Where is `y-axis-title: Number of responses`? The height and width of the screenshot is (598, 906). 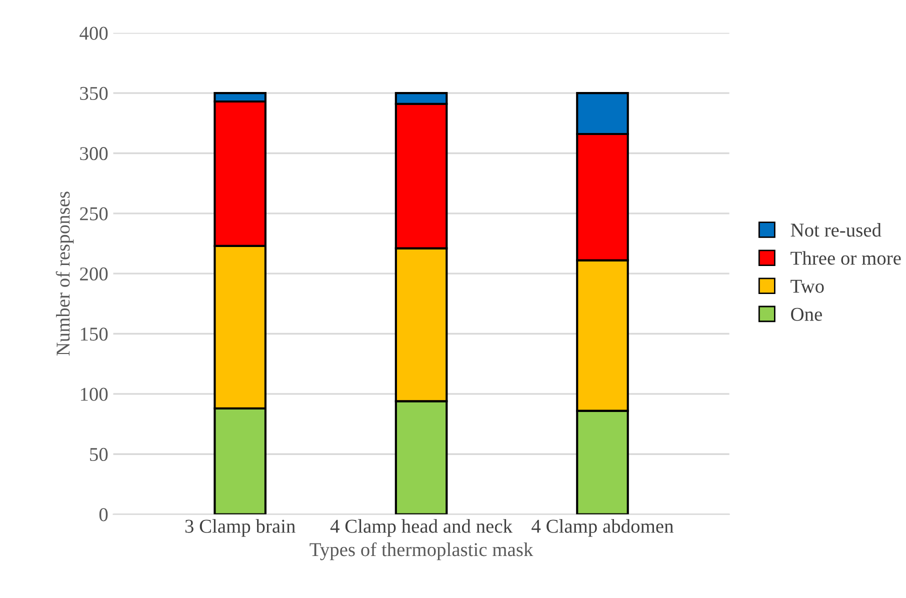 y-axis-title: Number of responses is located at coordinates (65, 274).